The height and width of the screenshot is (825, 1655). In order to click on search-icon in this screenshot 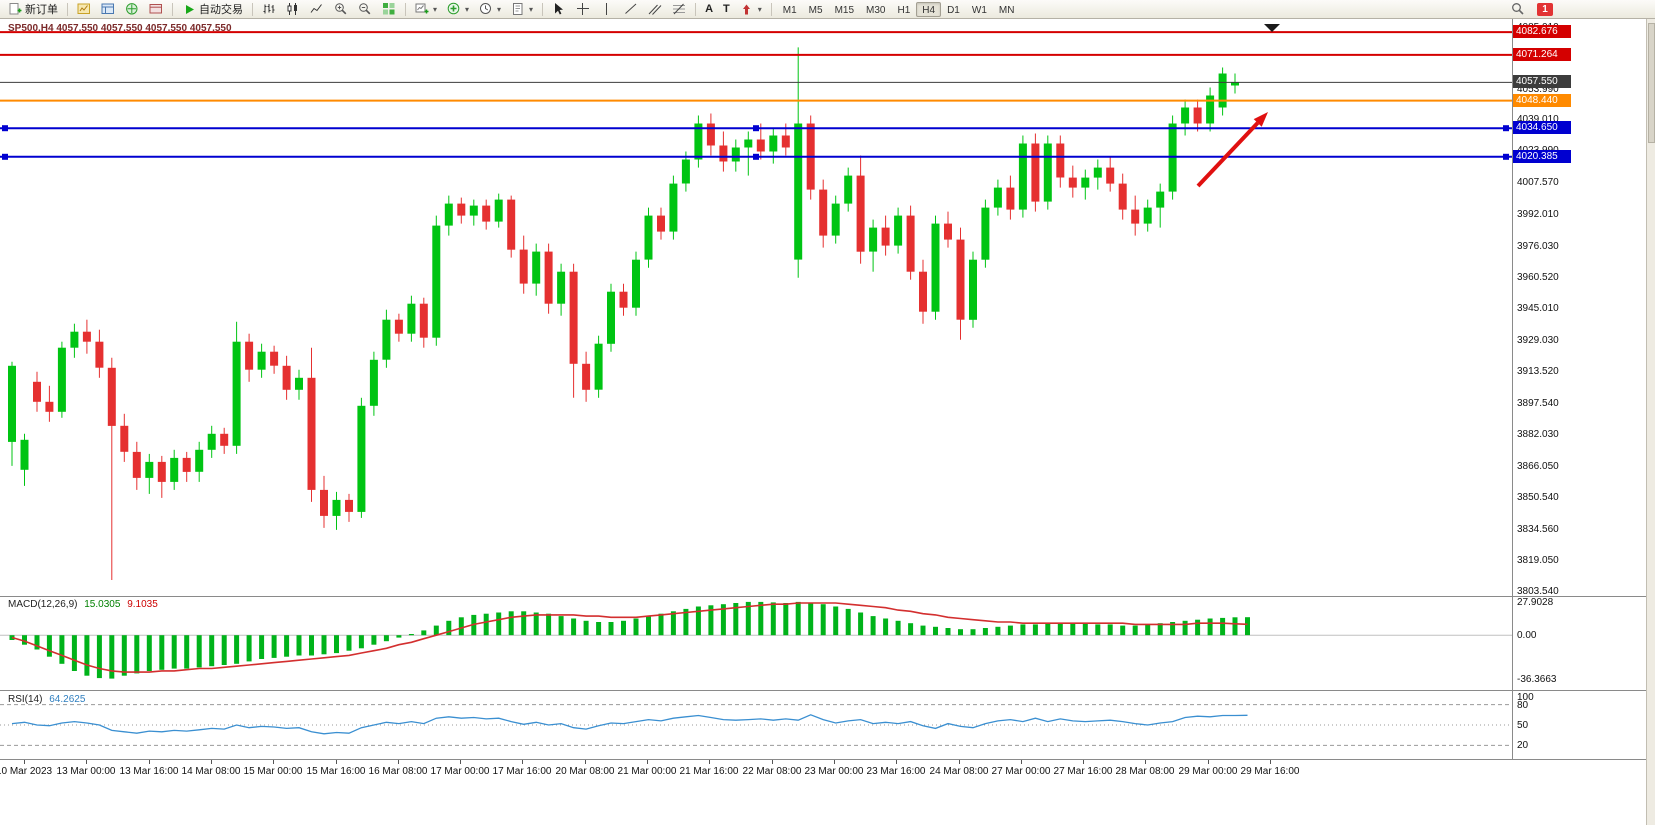, I will do `click(1518, 9)`.